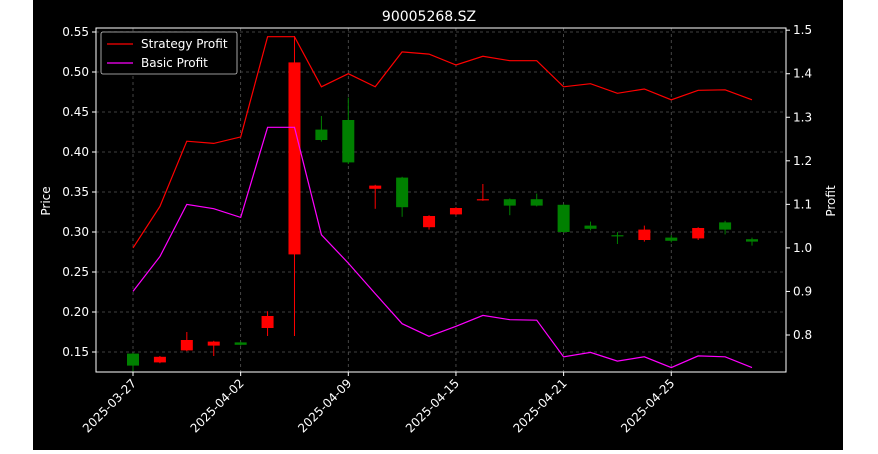 The image size is (878, 454). Describe the element at coordinates (324, 405) in the screenshot. I see `x-tick-label: 2025-04-09` at that location.